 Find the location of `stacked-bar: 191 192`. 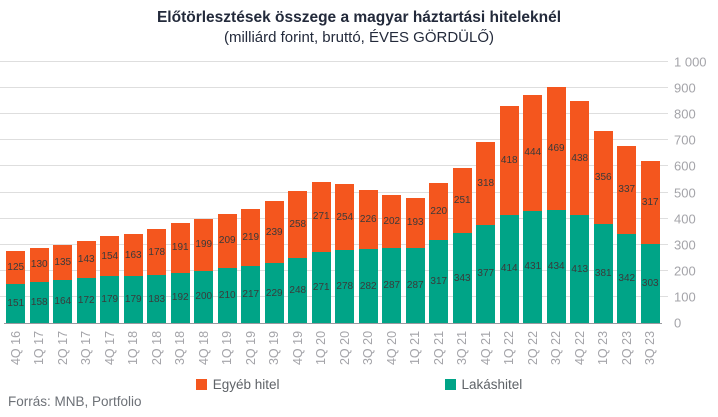

stacked-bar: 191 192 is located at coordinates (180, 273).